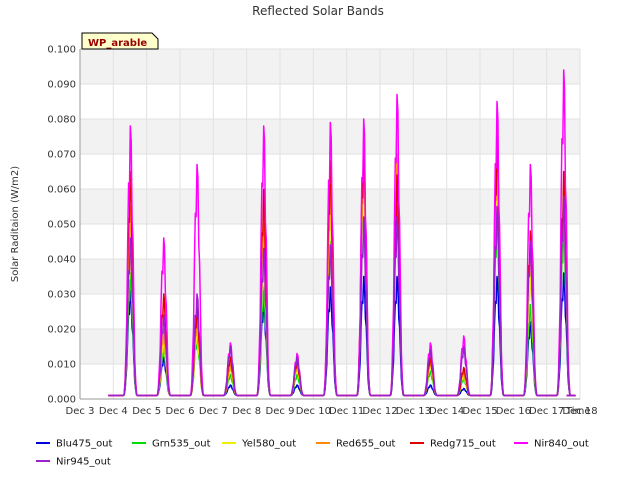 Image resolution: width=640 pixels, height=480 pixels. What do you see at coordinates (313, 411) in the screenshot?
I see `x-tick-label: Dec 10` at bounding box center [313, 411].